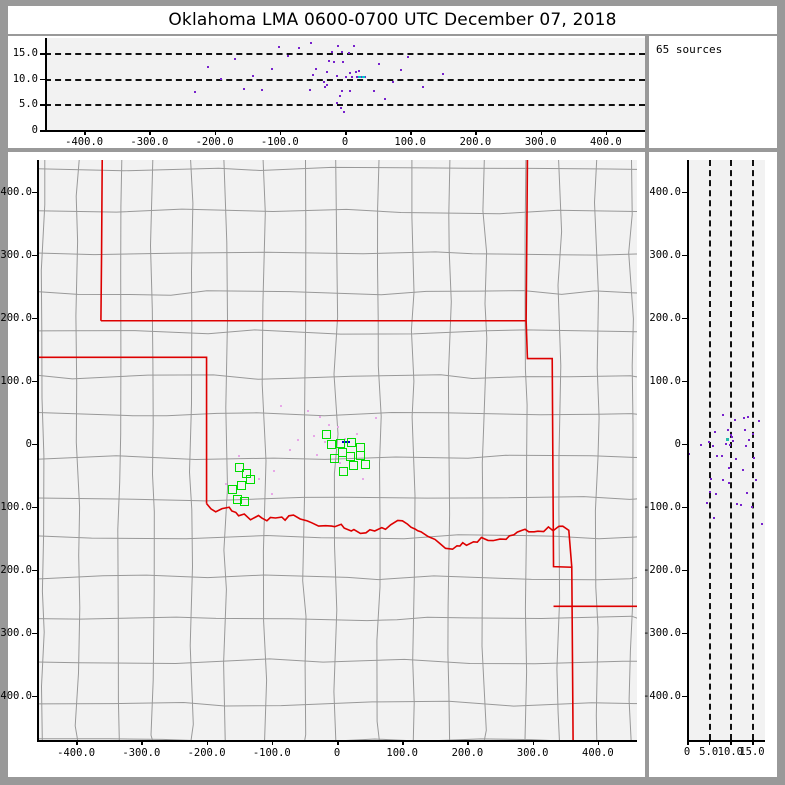 The image size is (785, 785). What do you see at coordinates (410, 142) in the screenshot?
I see `x-tick-label: 100.0` at bounding box center [410, 142].